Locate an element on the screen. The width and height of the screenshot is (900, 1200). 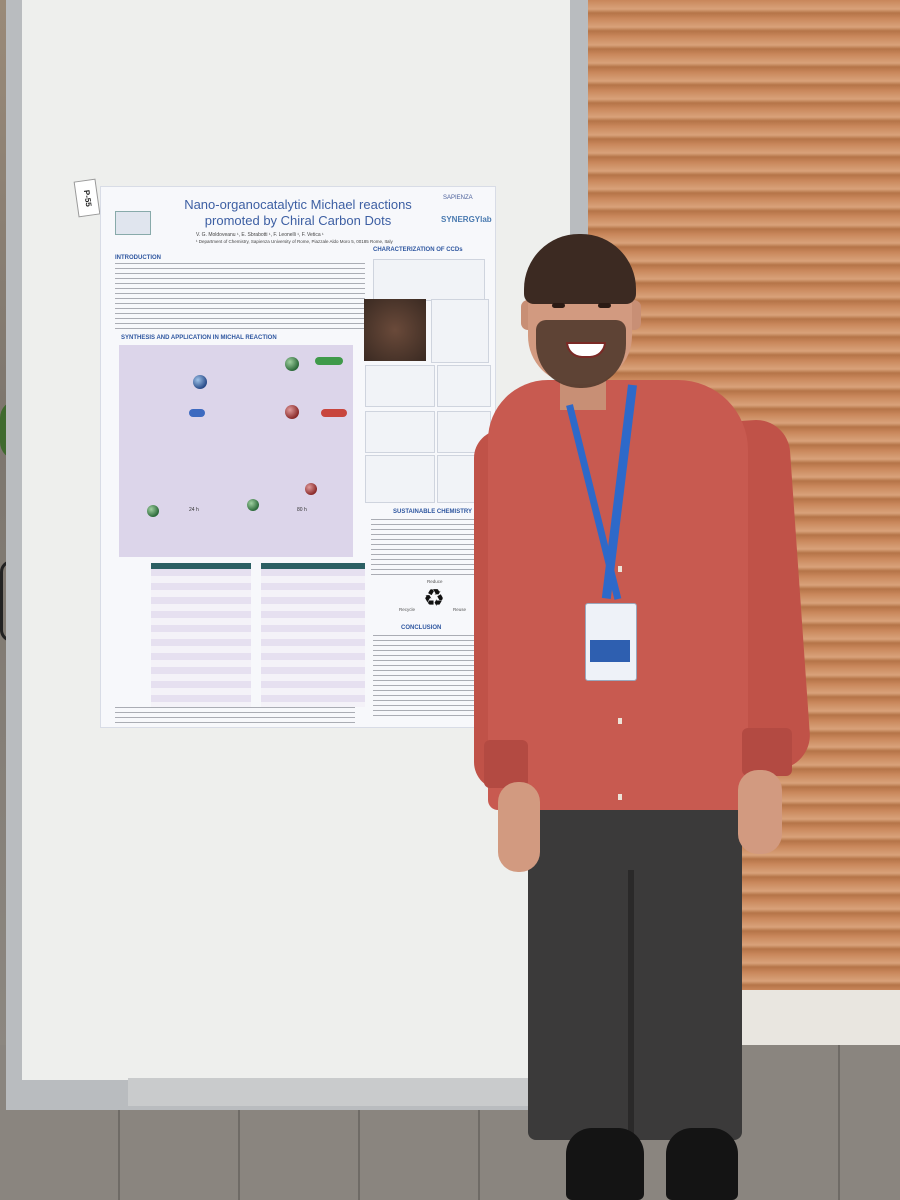
section-characterization: CHARACTERIZATION OF CCDs is located at coordinates (418, 250).